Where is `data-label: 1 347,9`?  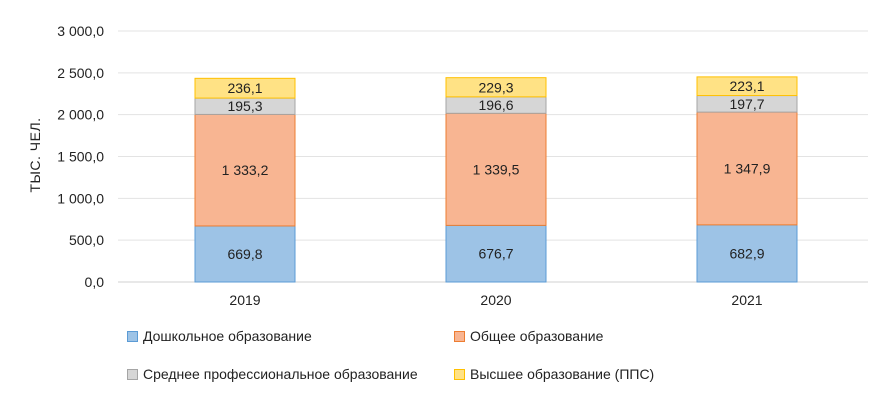 data-label: 1 347,9 is located at coordinates (747, 168).